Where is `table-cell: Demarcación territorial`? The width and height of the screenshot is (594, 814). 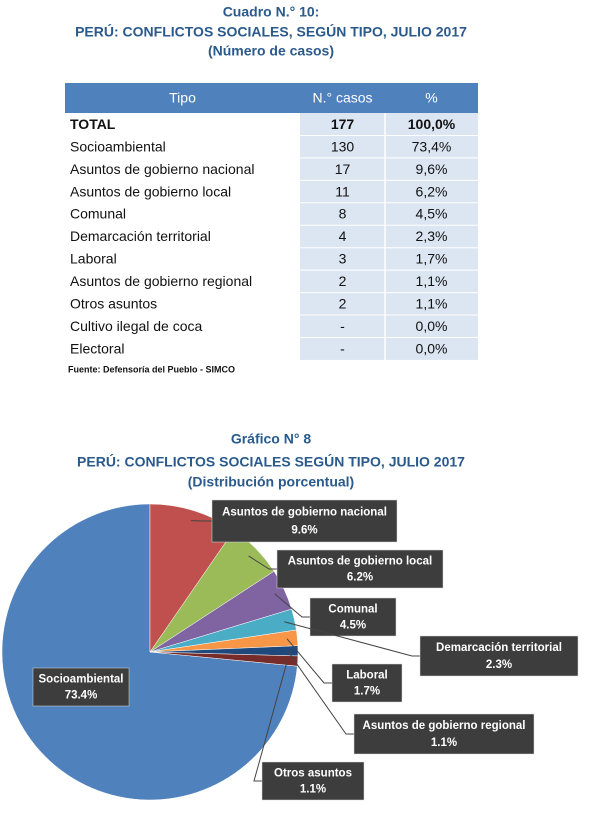 table-cell: Demarcación territorial is located at coordinates (140, 236).